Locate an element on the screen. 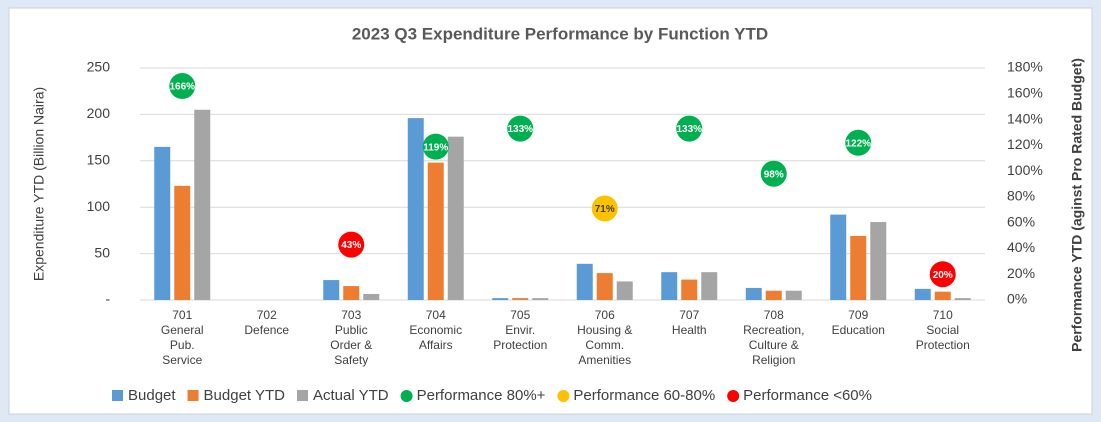  x-tick-label: Public is located at coordinates (351, 330).